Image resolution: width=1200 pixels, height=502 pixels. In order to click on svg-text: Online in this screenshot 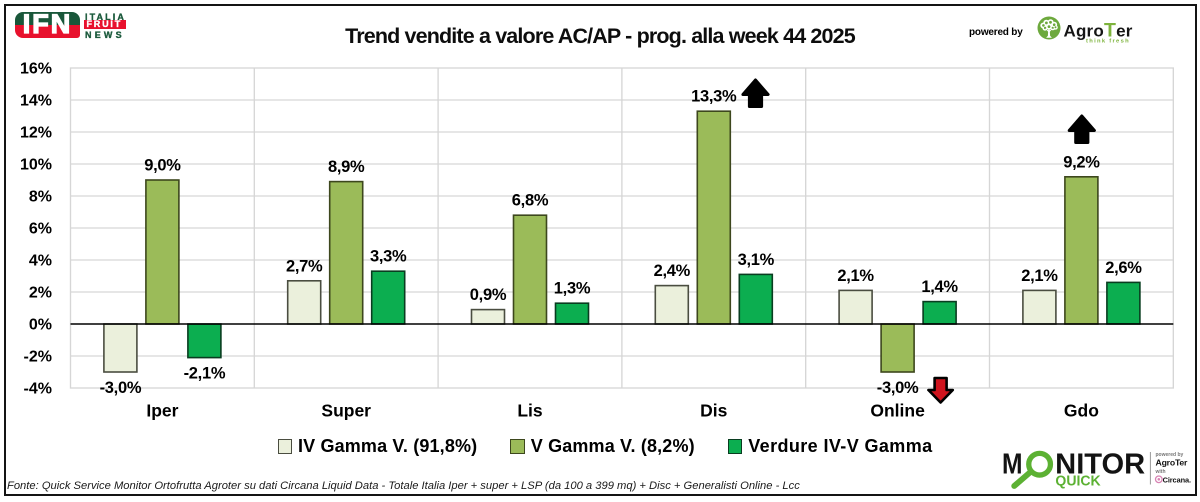, I will do `click(897, 411)`.